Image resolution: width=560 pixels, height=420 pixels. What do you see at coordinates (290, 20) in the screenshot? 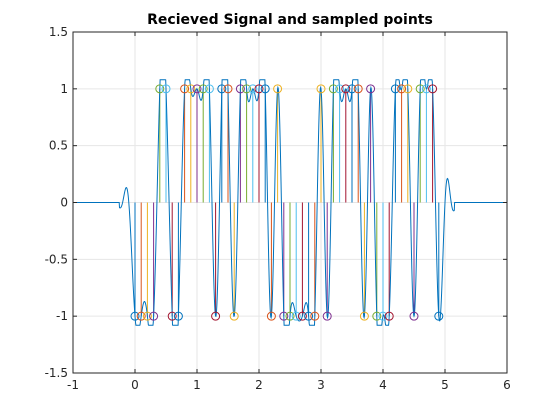
I see `chart-title: Recieved Signal and sampled points` at bounding box center [290, 20].